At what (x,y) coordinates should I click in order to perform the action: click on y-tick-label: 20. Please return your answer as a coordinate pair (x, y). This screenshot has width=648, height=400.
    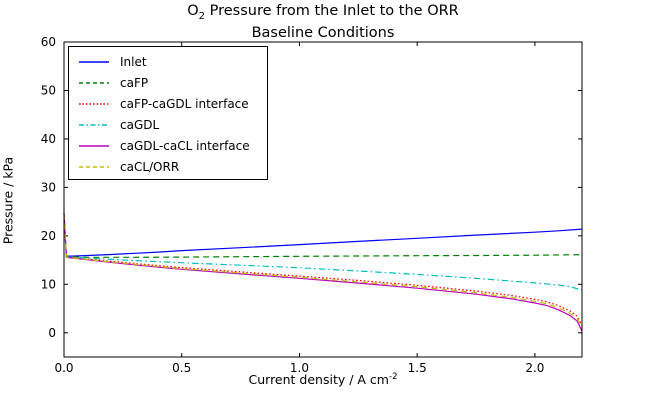
    Looking at the image, I should click on (48, 236).